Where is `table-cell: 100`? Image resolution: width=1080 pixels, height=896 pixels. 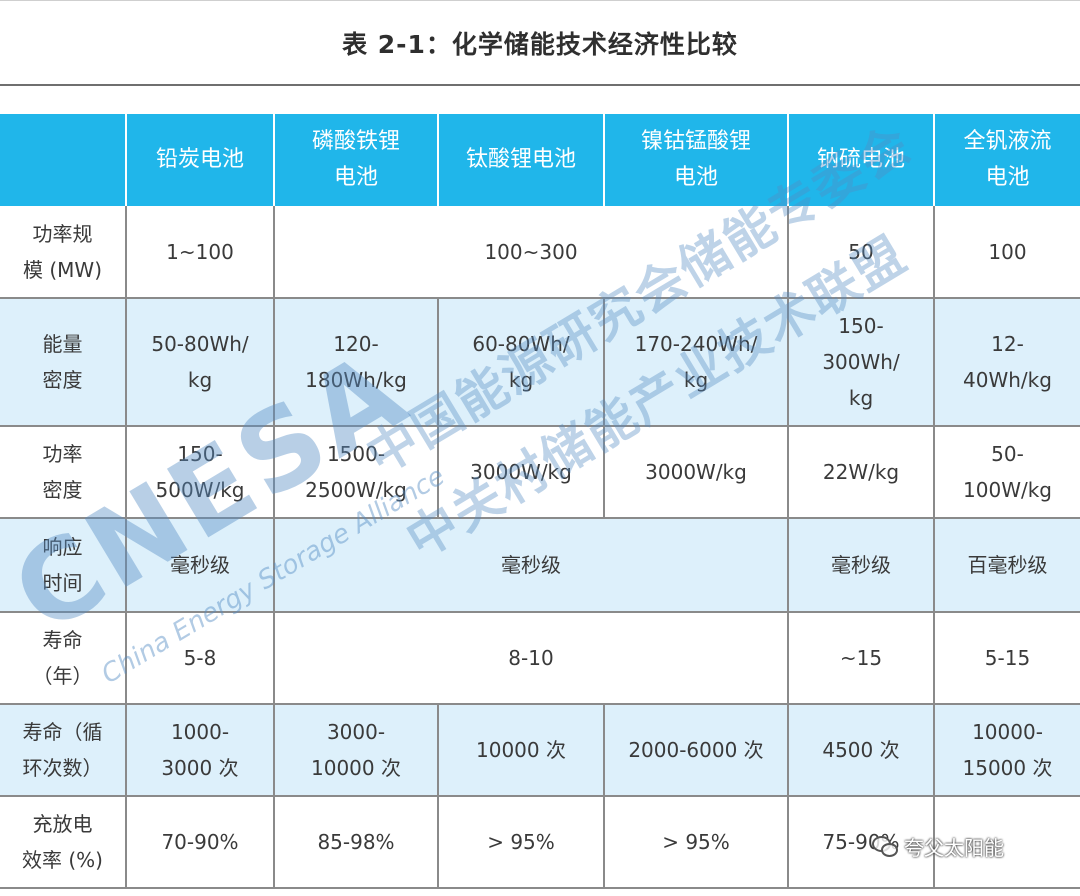 table-cell: 100 is located at coordinates (1006, 252).